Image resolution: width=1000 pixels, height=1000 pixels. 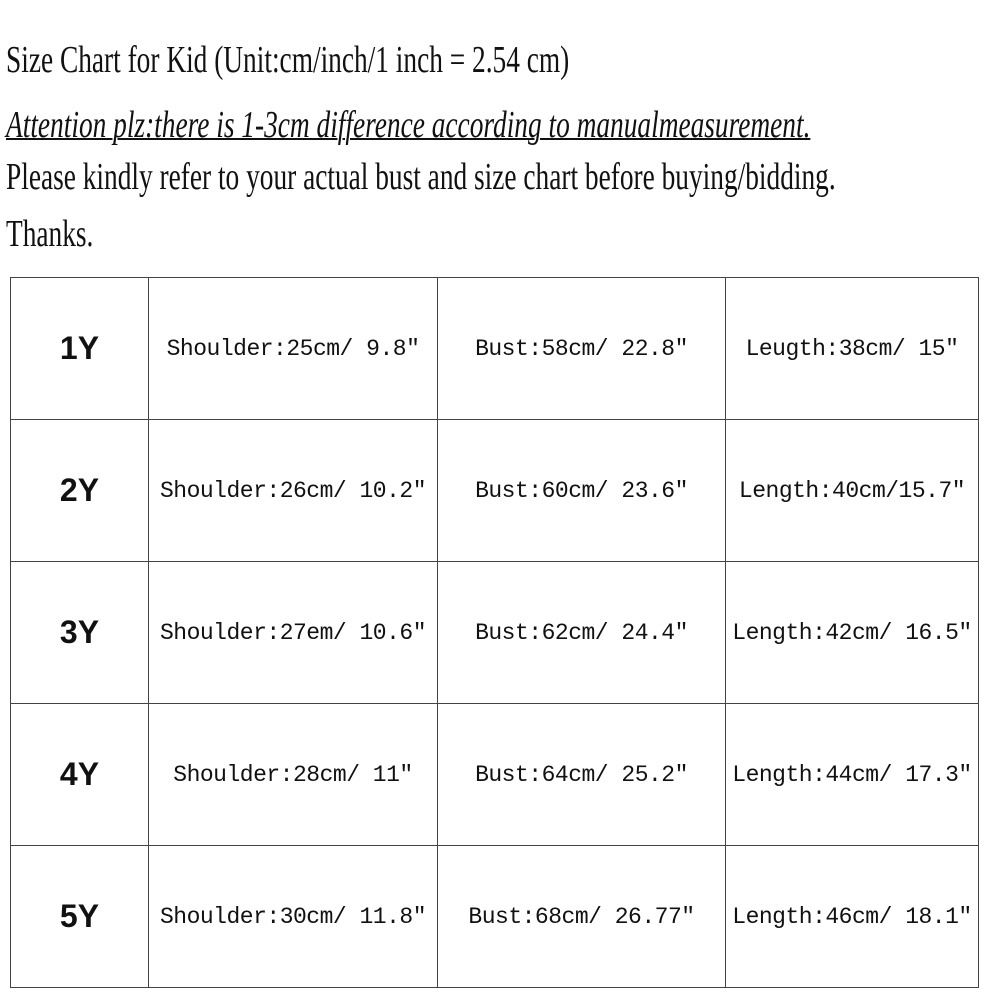 What do you see at coordinates (79, 348) in the screenshot?
I see `size-cell: 1Y` at bounding box center [79, 348].